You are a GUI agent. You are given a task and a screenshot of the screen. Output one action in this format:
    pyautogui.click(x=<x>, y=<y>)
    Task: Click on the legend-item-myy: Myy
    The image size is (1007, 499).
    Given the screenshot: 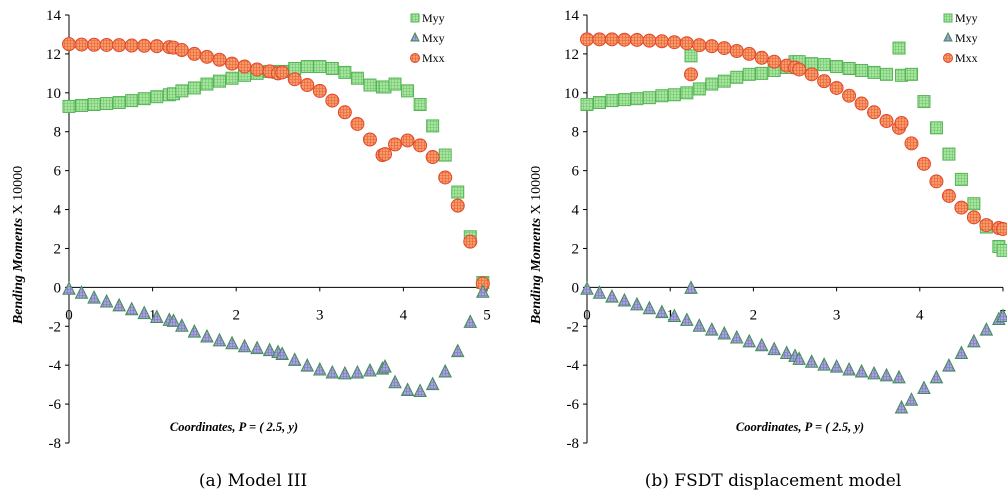 What is the action you would take?
    pyautogui.click(x=960, y=18)
    